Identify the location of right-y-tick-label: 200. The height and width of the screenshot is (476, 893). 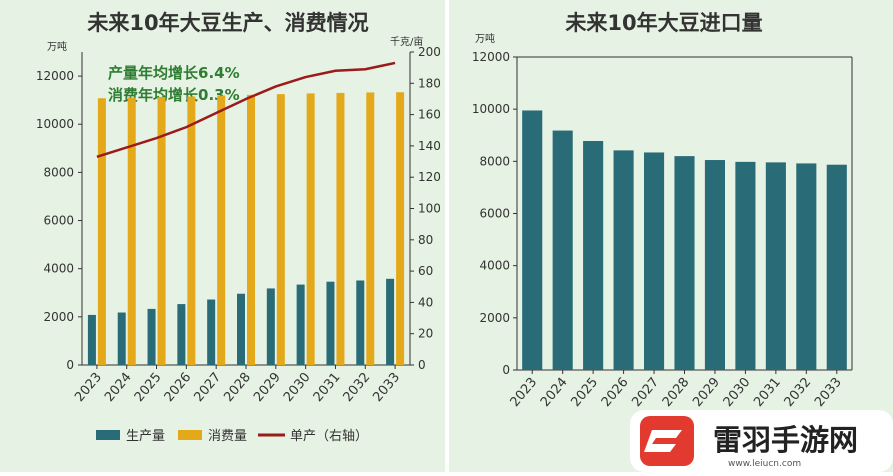
(429, 52).